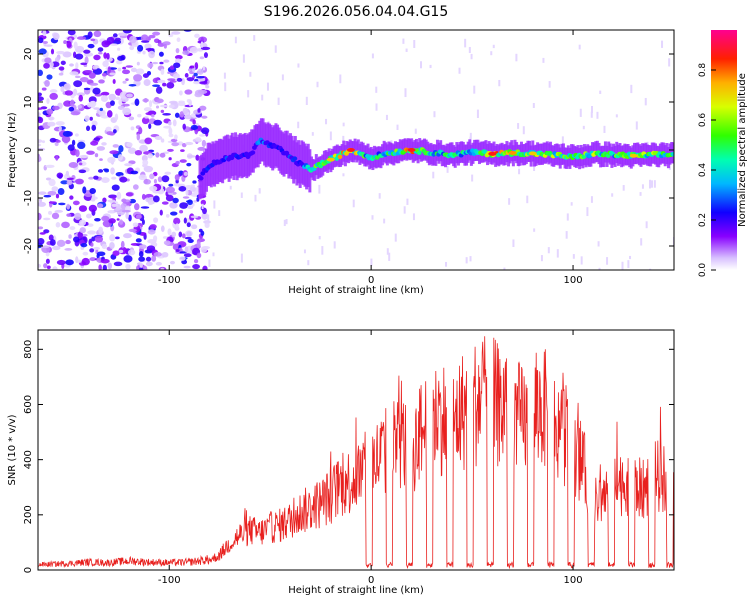 The width and height of the screenshot is (750, 600). What do you see at coordinates (28, 514) in the screenshot?
I see `snr-y-tick-label: 200` at bounding box center [28, 514].